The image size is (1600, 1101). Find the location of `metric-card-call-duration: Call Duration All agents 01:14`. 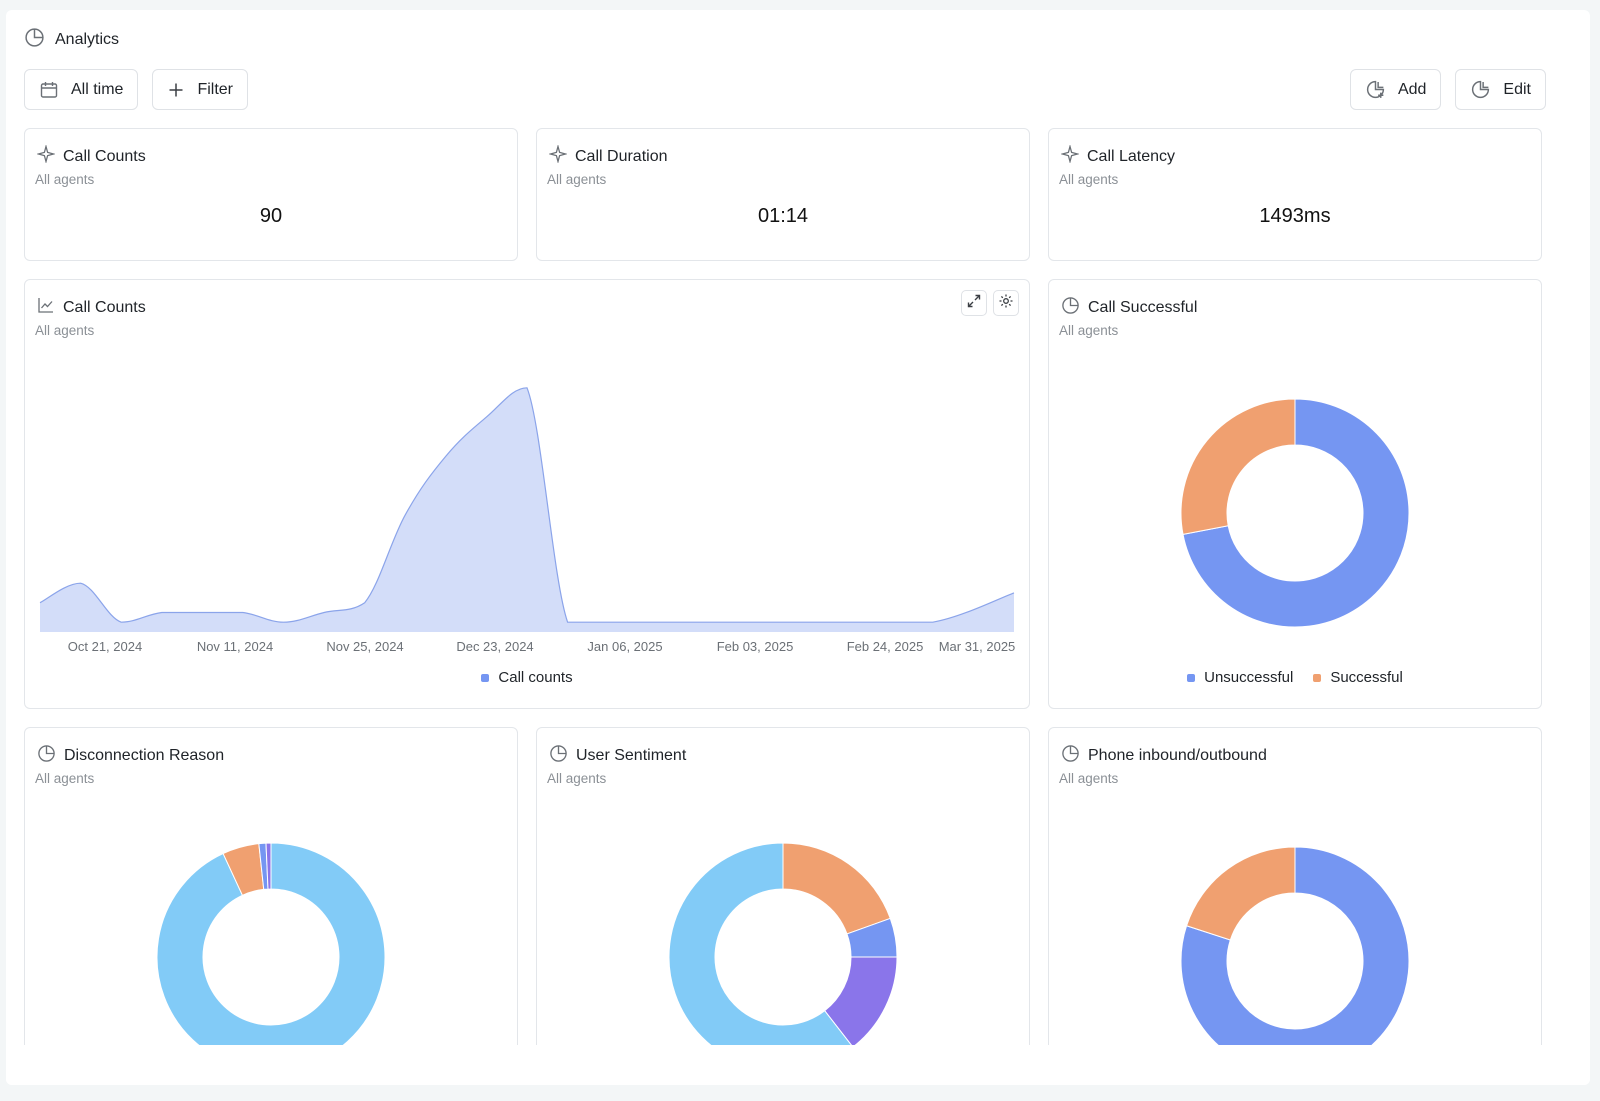

metric-card-call-duration: Call Duration All agents 01:14 is located at coordinates (783, 194).